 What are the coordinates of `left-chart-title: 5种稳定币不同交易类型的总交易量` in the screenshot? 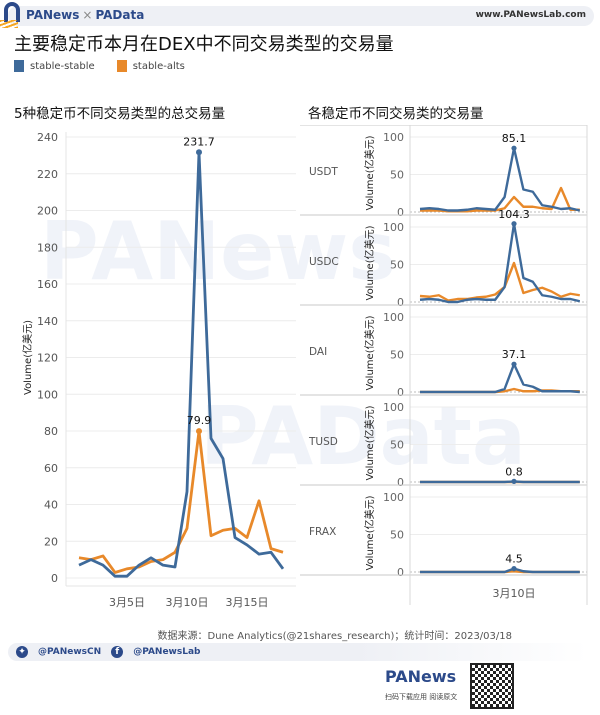 It's located at (120, 114).